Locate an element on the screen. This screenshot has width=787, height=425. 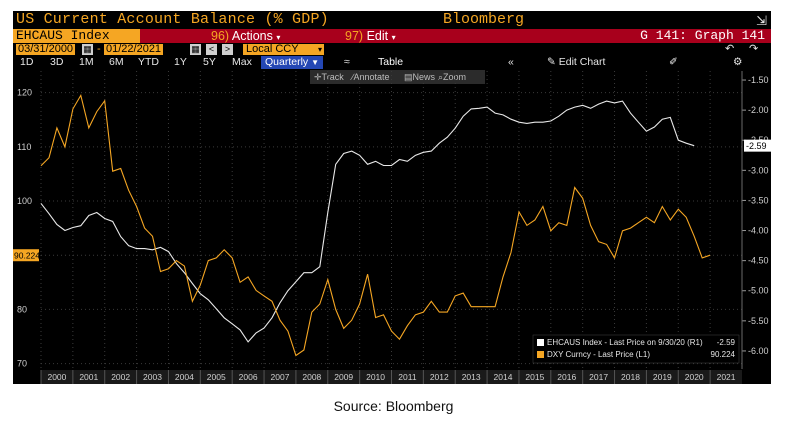
period-max: Max is located at coordinates (242, 62).